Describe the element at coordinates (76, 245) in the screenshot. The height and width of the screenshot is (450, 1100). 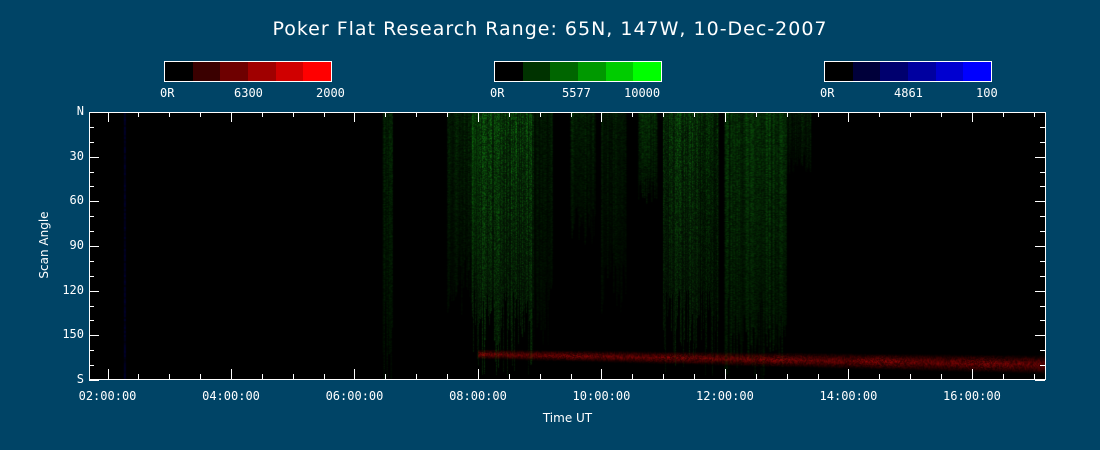
I see `y-tick-label: 90` at that location.